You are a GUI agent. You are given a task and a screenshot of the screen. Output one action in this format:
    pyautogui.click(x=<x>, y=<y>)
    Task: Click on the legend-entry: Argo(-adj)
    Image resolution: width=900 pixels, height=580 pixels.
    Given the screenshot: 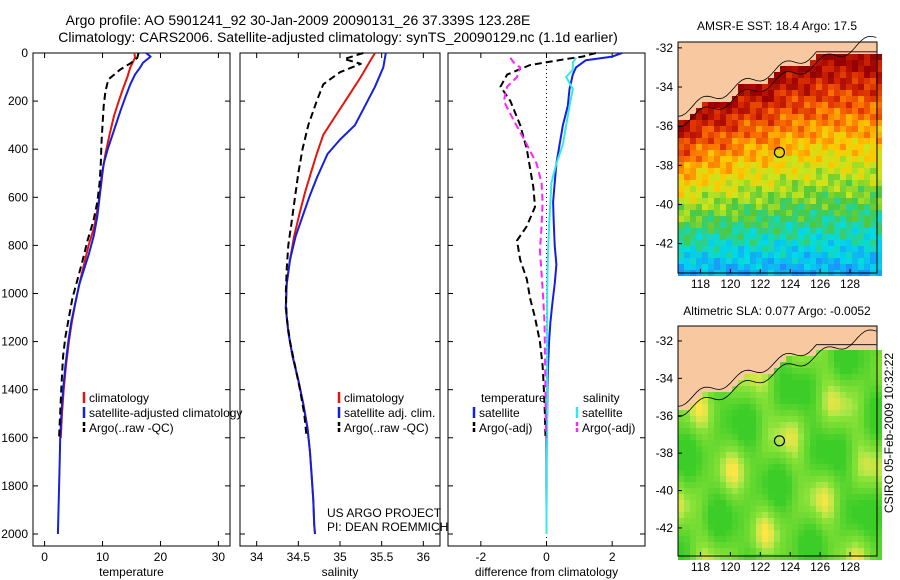 What is the action you would take?
    pyautogui.click(x=608, y=428)
    